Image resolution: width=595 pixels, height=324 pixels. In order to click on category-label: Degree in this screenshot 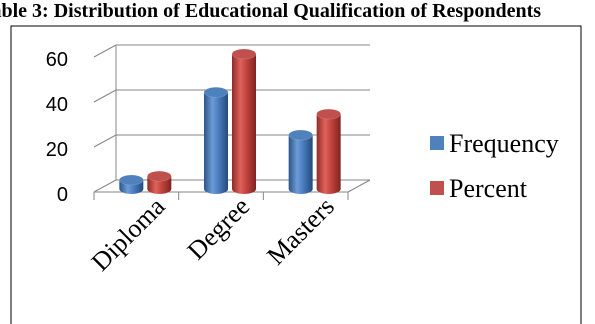, I will do `click(219, 229)`.